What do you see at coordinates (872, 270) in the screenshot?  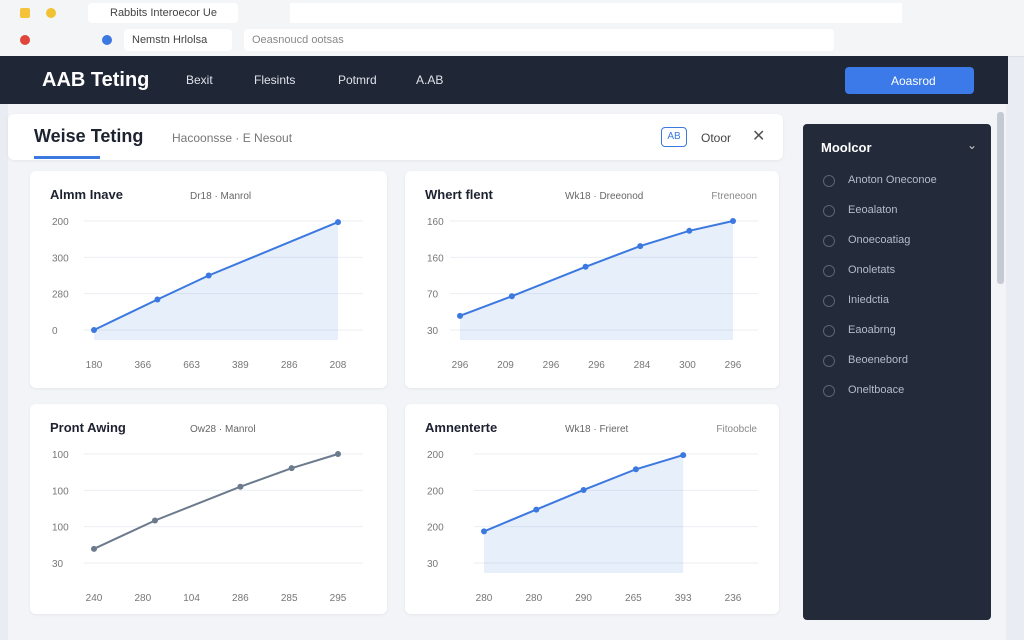 I see `sidebar-item: Onoletats` at bounding box center [872, 270].